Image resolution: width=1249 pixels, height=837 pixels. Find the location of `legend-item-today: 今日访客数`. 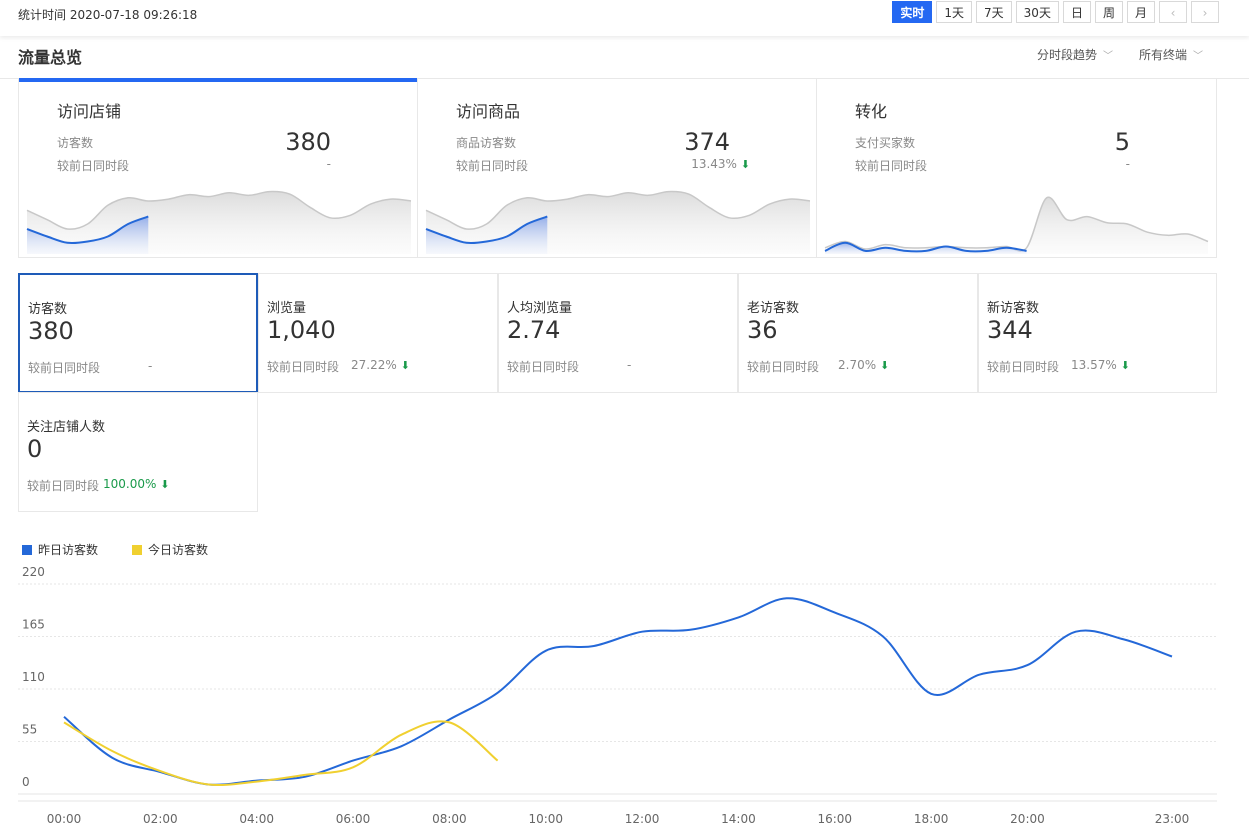

legend-item-today: 今日访客数 is located at coordinates (170, 549).